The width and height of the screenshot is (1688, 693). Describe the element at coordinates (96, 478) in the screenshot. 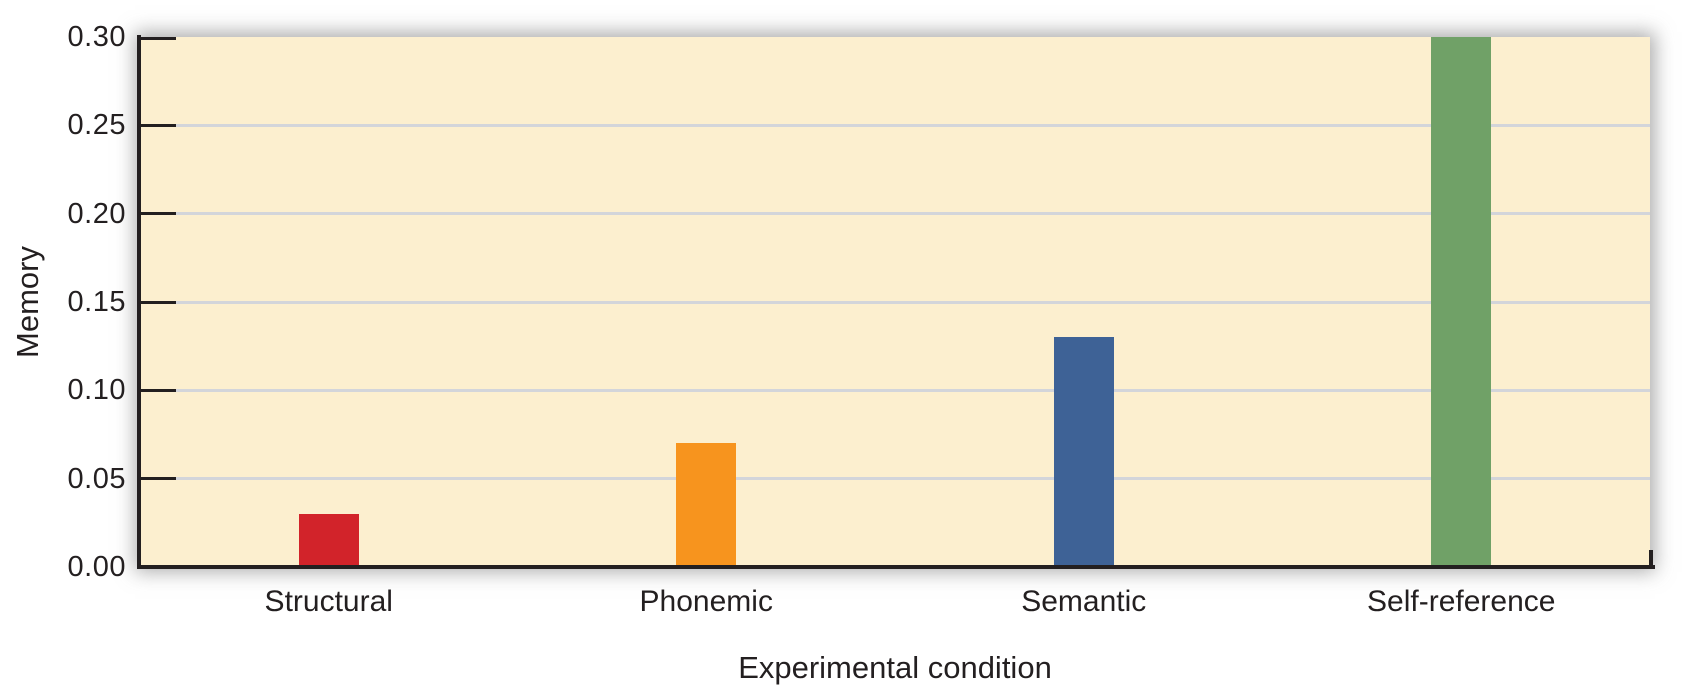

I see `y-tick-label: 0.05` at that location.